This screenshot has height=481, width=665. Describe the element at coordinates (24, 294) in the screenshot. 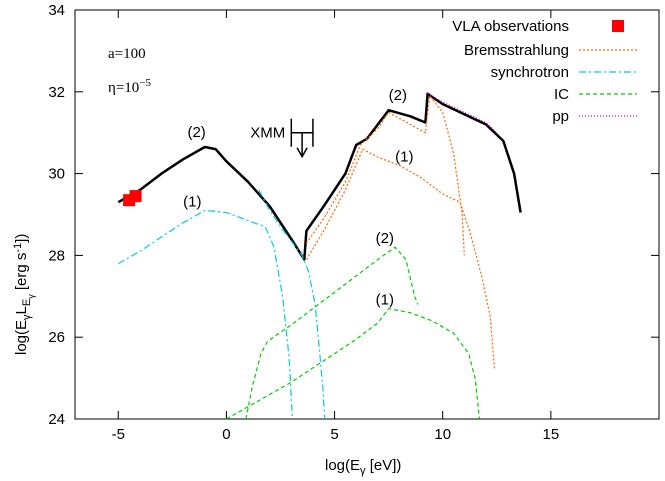

I see `y-axis-label: log(EγLEγ [erg s-1])` at that location.